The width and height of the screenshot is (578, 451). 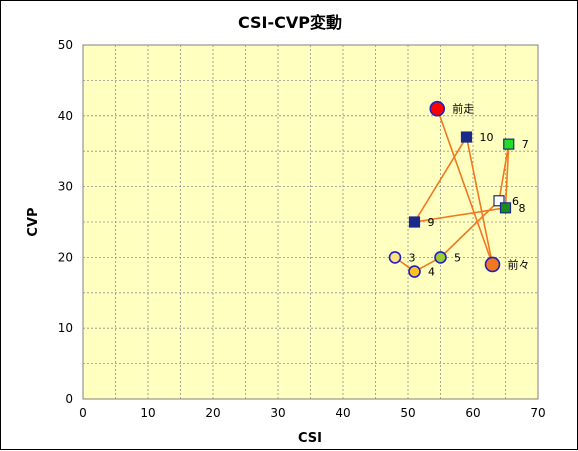 I want to click on data-point-label: 4, so click(x=431, y=272).